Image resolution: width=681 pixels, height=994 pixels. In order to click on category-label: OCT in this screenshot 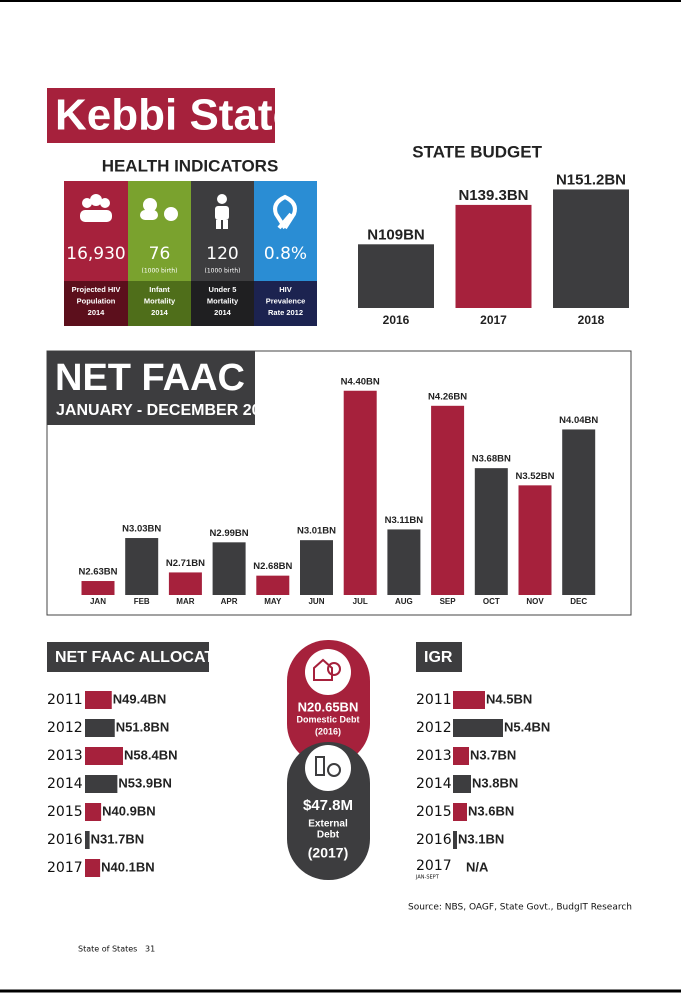, I will do `click(491, 601)`.